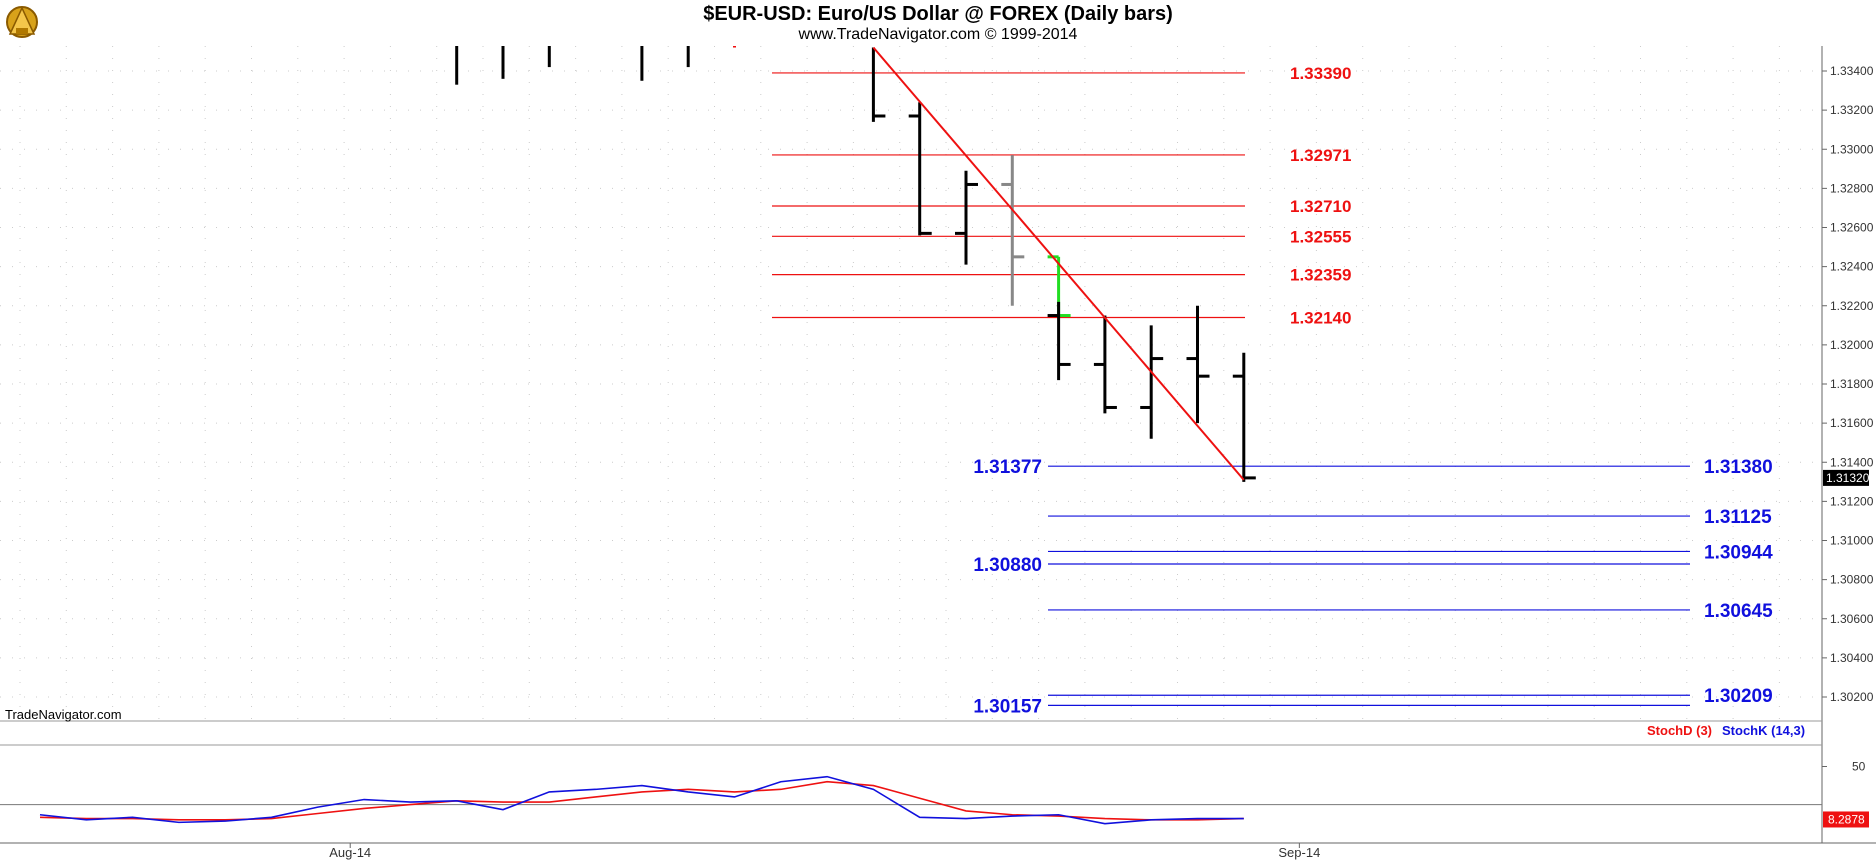 The image size is (1876, 863). What do you see at coordinates (1320, 155) in the screenshot?
I see `resistance-label: 1.32971` at bounding box center [1320, 155].